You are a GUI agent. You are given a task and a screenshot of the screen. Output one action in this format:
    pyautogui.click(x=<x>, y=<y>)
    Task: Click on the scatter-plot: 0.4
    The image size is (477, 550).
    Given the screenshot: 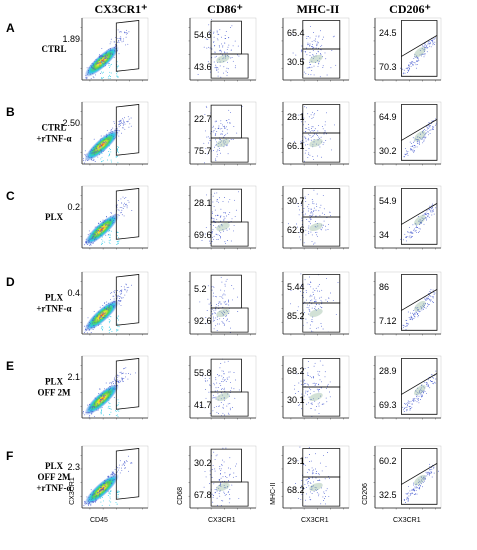 What is the action you would take?
    pyautogui.click(x=108, y=303)
    